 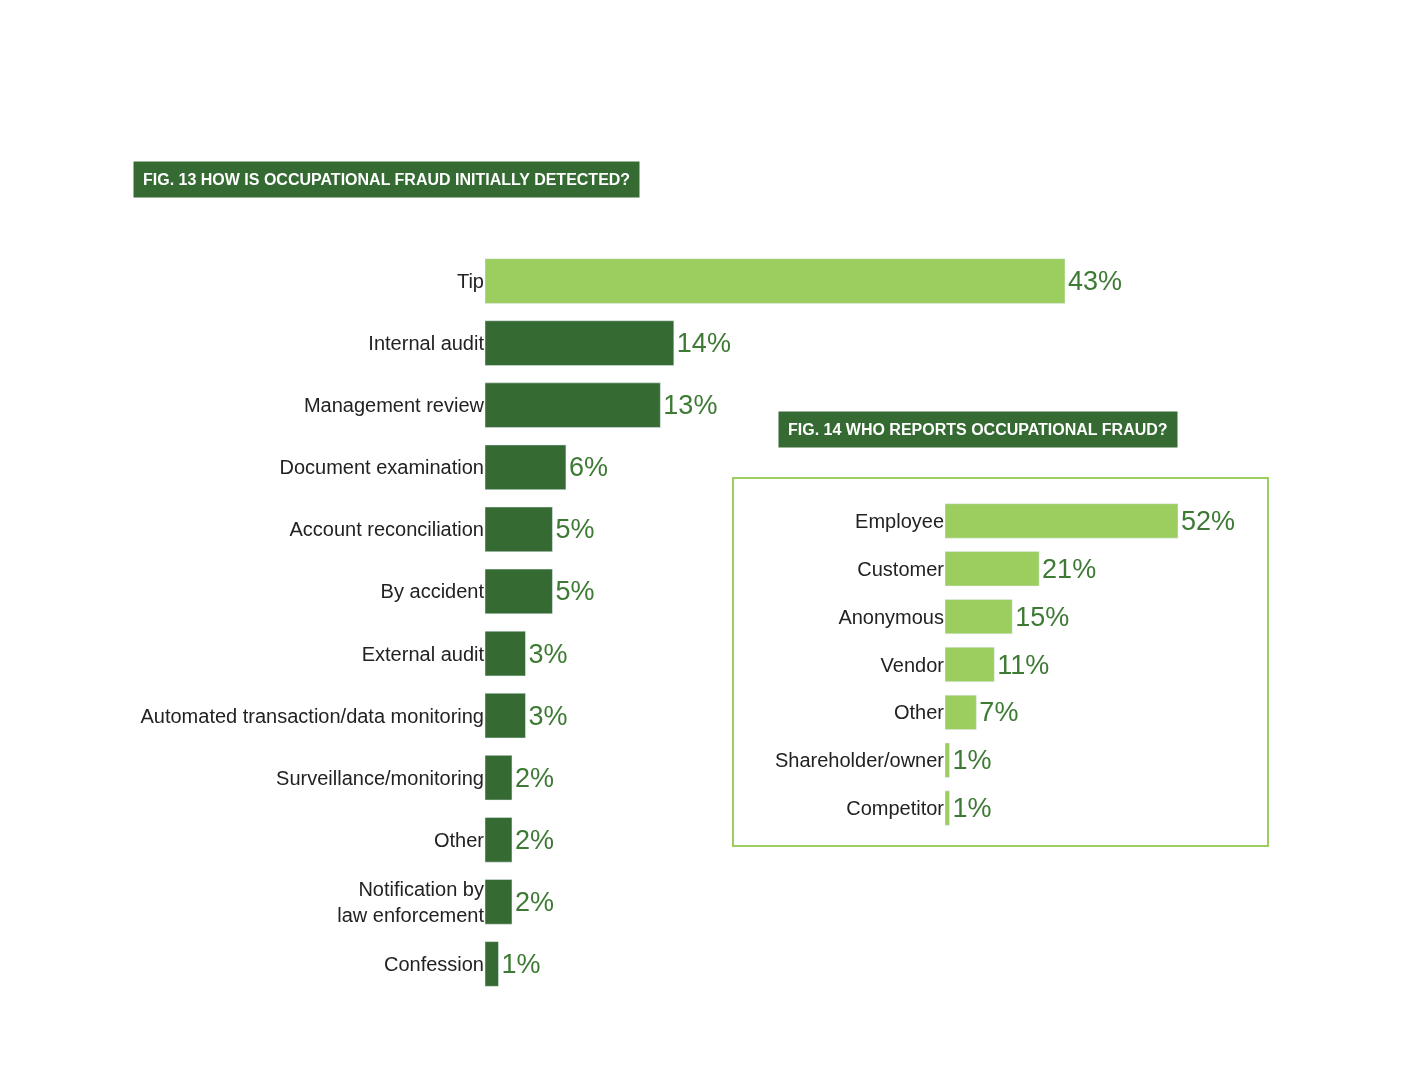 What do you see at coordinates (1095, 281) in the screenshot?
I see `data-label: 43%` at bounding box center [1095, 281].